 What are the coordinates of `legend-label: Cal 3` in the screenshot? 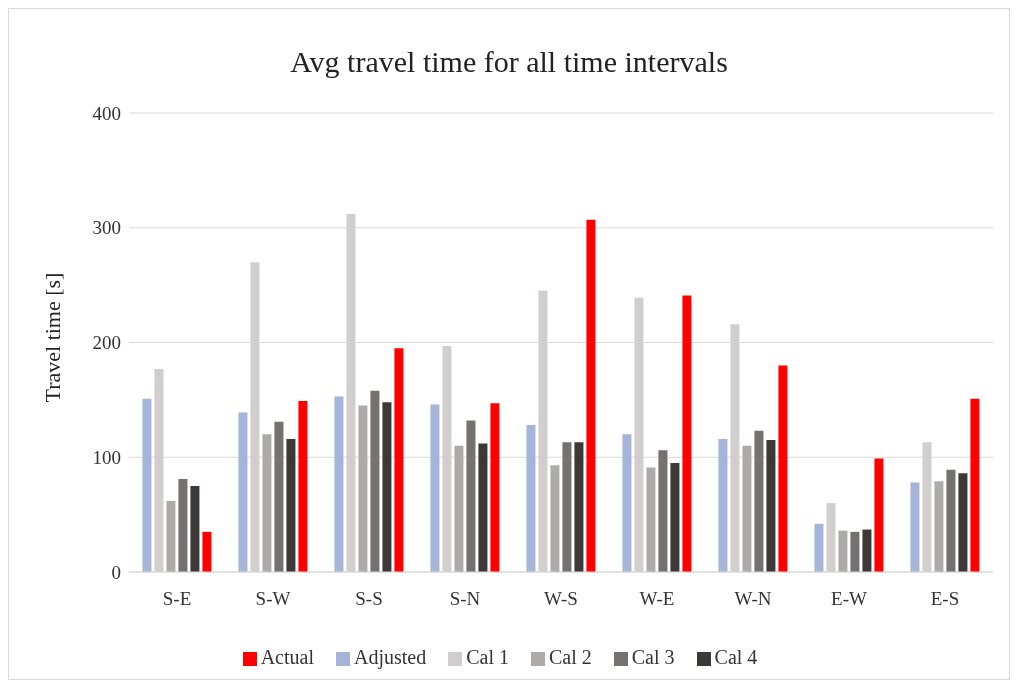 It's located at (653, 657).